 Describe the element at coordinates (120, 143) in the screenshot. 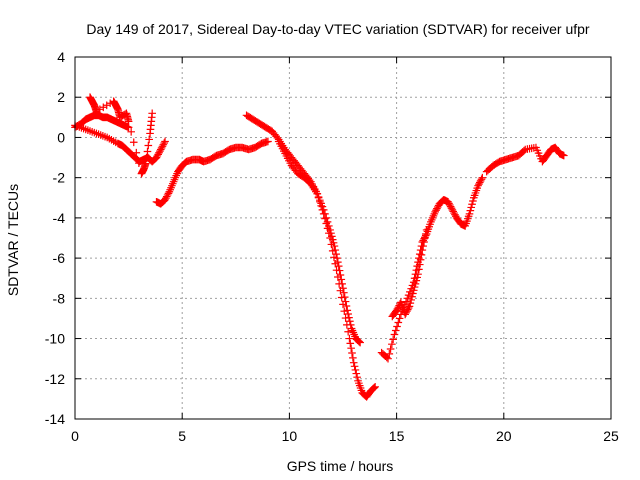

I see `series-early-lower-branch` at that location.